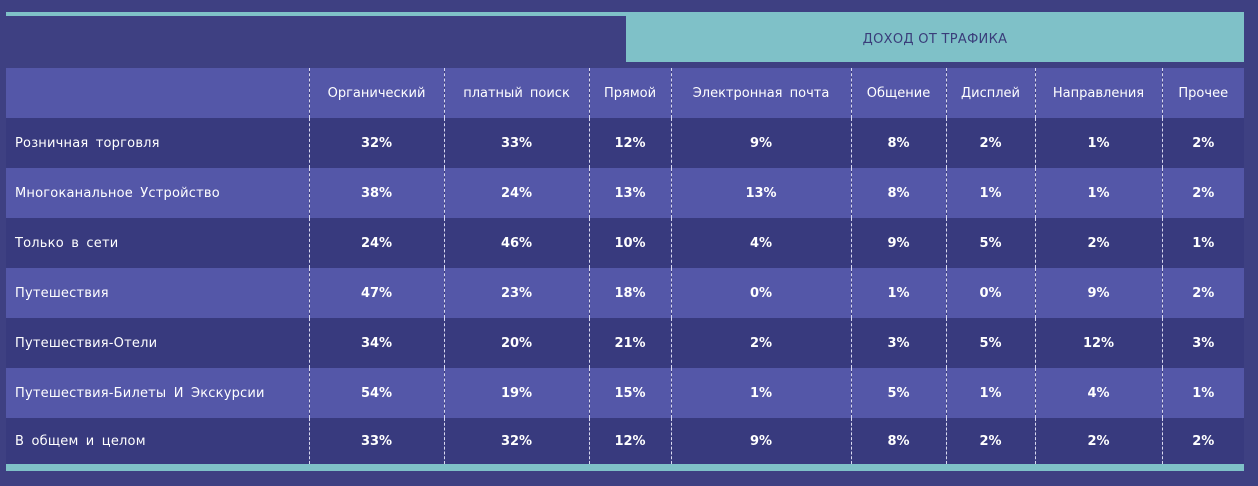  I want to click on table-title: ДОХОД ОТ ТРАФИКА, so click(935, 39).